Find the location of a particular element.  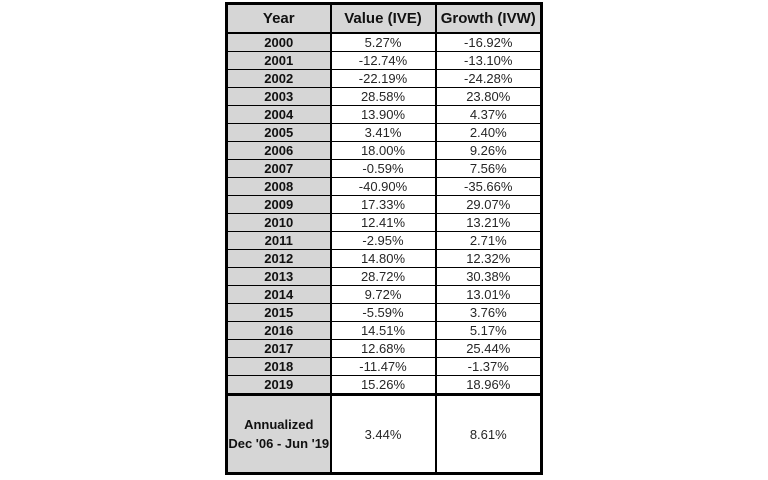

value-cell: -5.59% is located at coordinates (382, 312).